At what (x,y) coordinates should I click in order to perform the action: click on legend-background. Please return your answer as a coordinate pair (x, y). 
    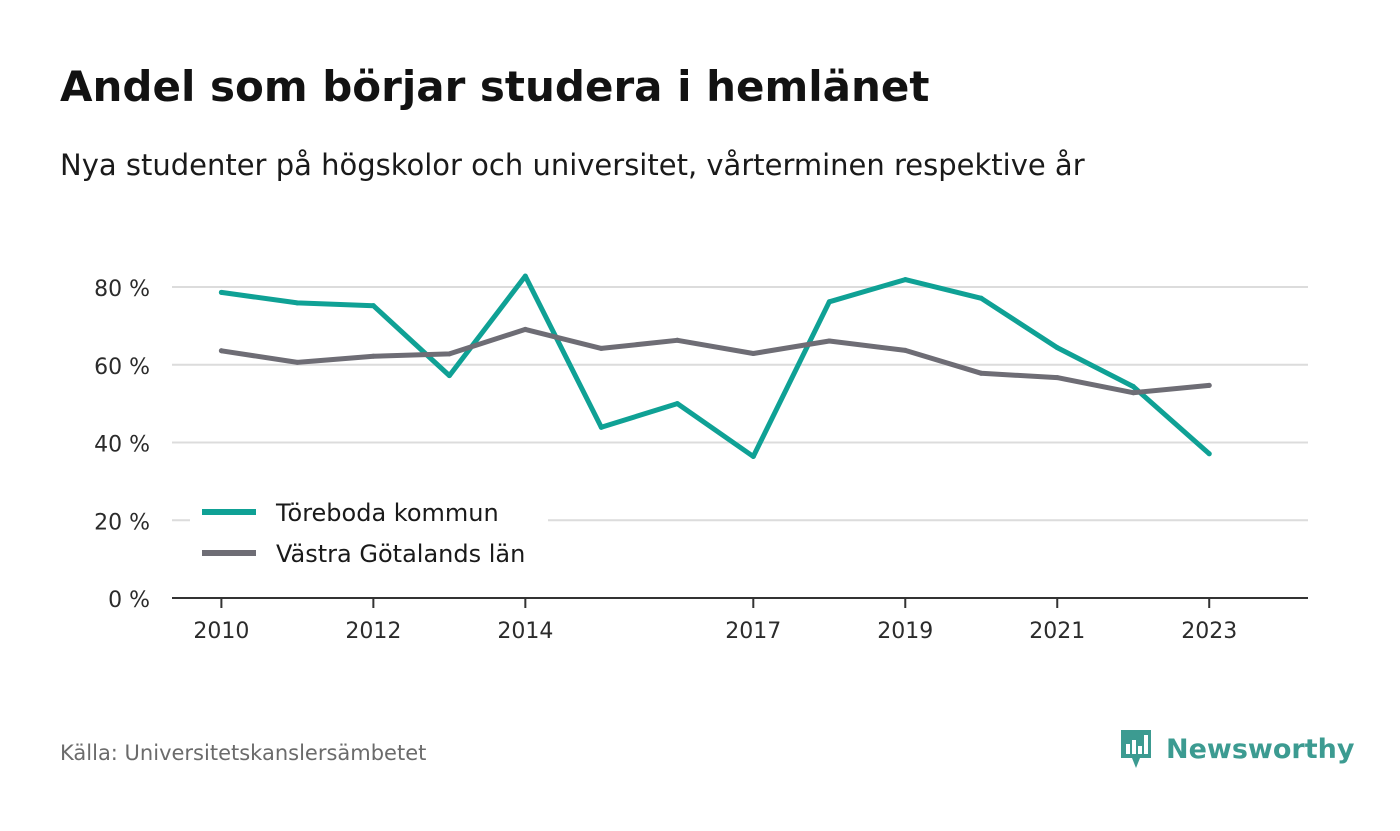
    Looking at the image, I should click on (369, 538).